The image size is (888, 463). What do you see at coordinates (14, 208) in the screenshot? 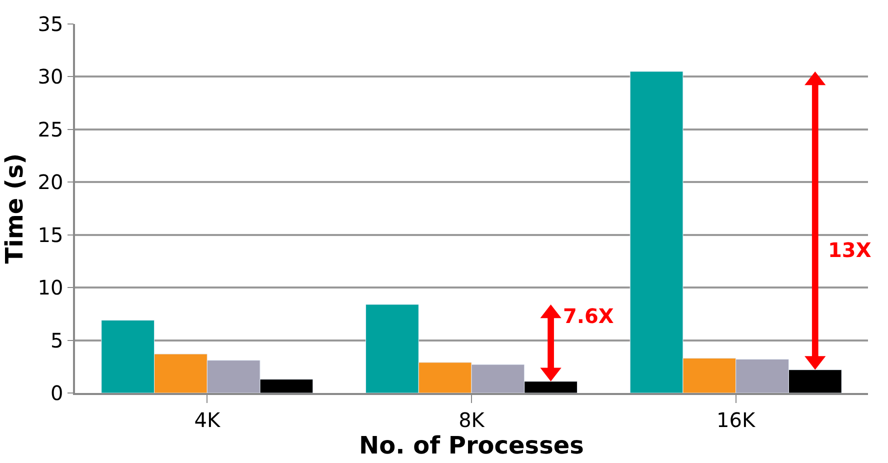
I see `y-axis-title: Time (s)` at bounding box center [14, 208].